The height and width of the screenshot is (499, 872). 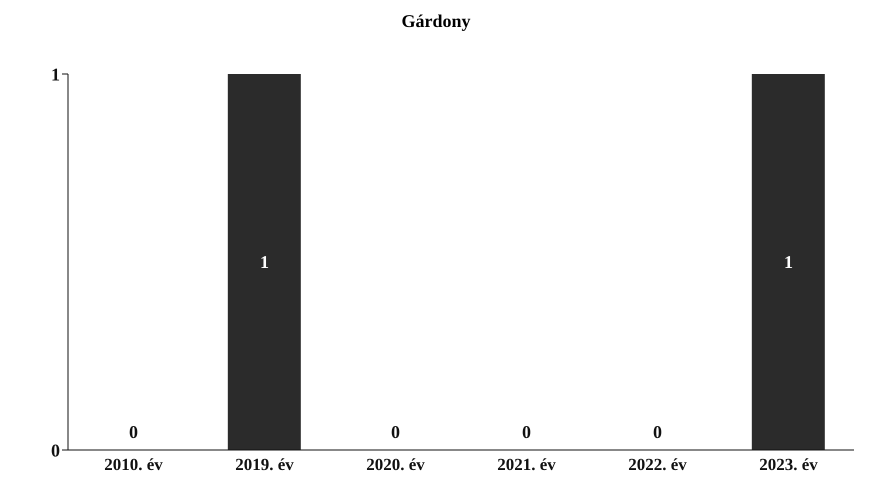 What do you see at coordinates (526, 464) in the screenshot?
I see `x-tick-label: 2021. év` at bounding box center [526, 464].